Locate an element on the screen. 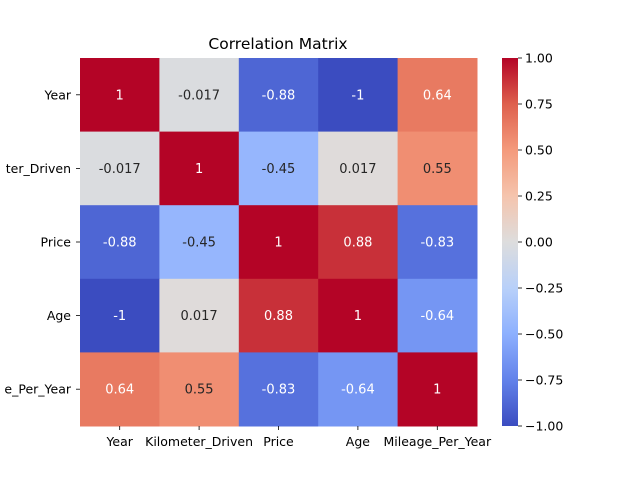 The width and height of the screenshot is (640, 480). x-tick-label: Age is located at coordinates (358, 441).